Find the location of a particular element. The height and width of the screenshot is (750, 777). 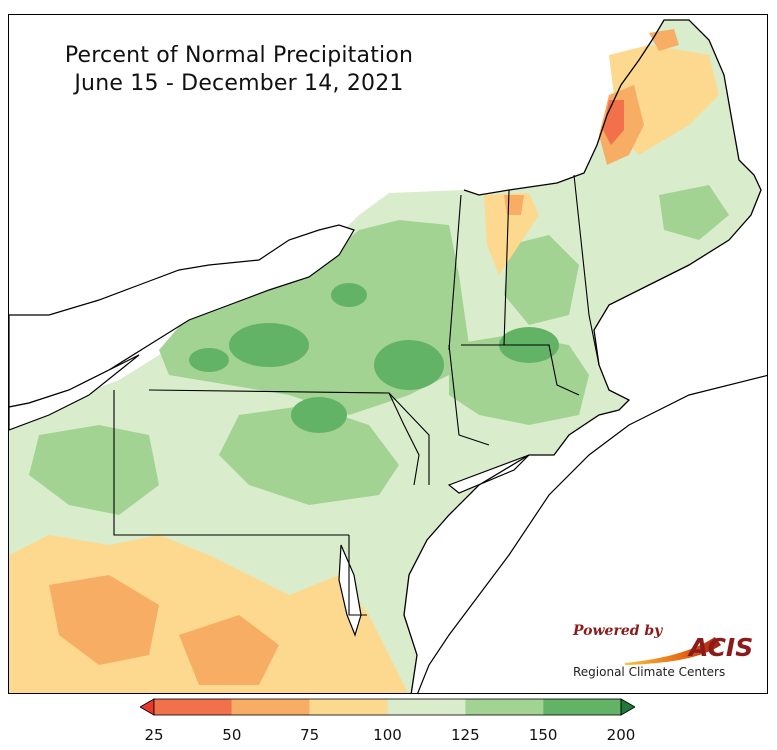

logo-swoosh-icon is located at coordinates (673, 651).